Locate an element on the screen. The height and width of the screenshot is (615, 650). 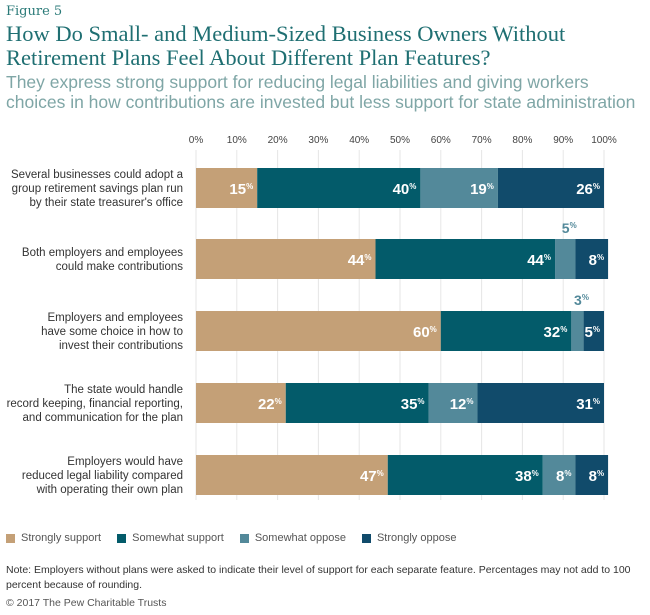
data-label: 5% is located at coordinates (569, 228).